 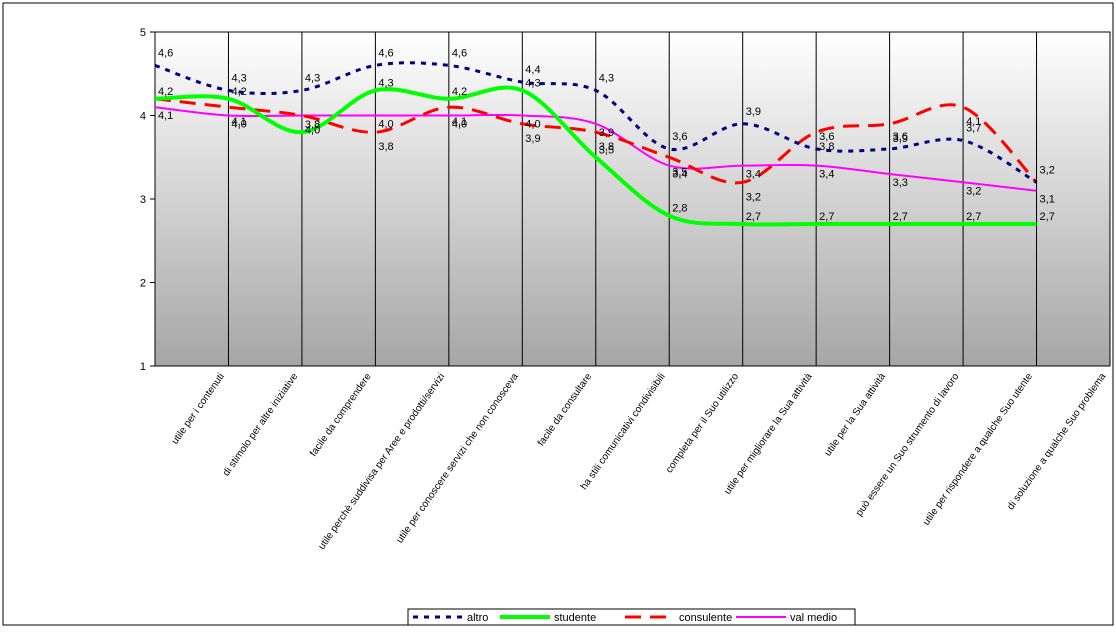 What do you see at coordinates (813, 618) in the screenshot?
I see `legend-label: val medio` at bounding box center [813, 618].